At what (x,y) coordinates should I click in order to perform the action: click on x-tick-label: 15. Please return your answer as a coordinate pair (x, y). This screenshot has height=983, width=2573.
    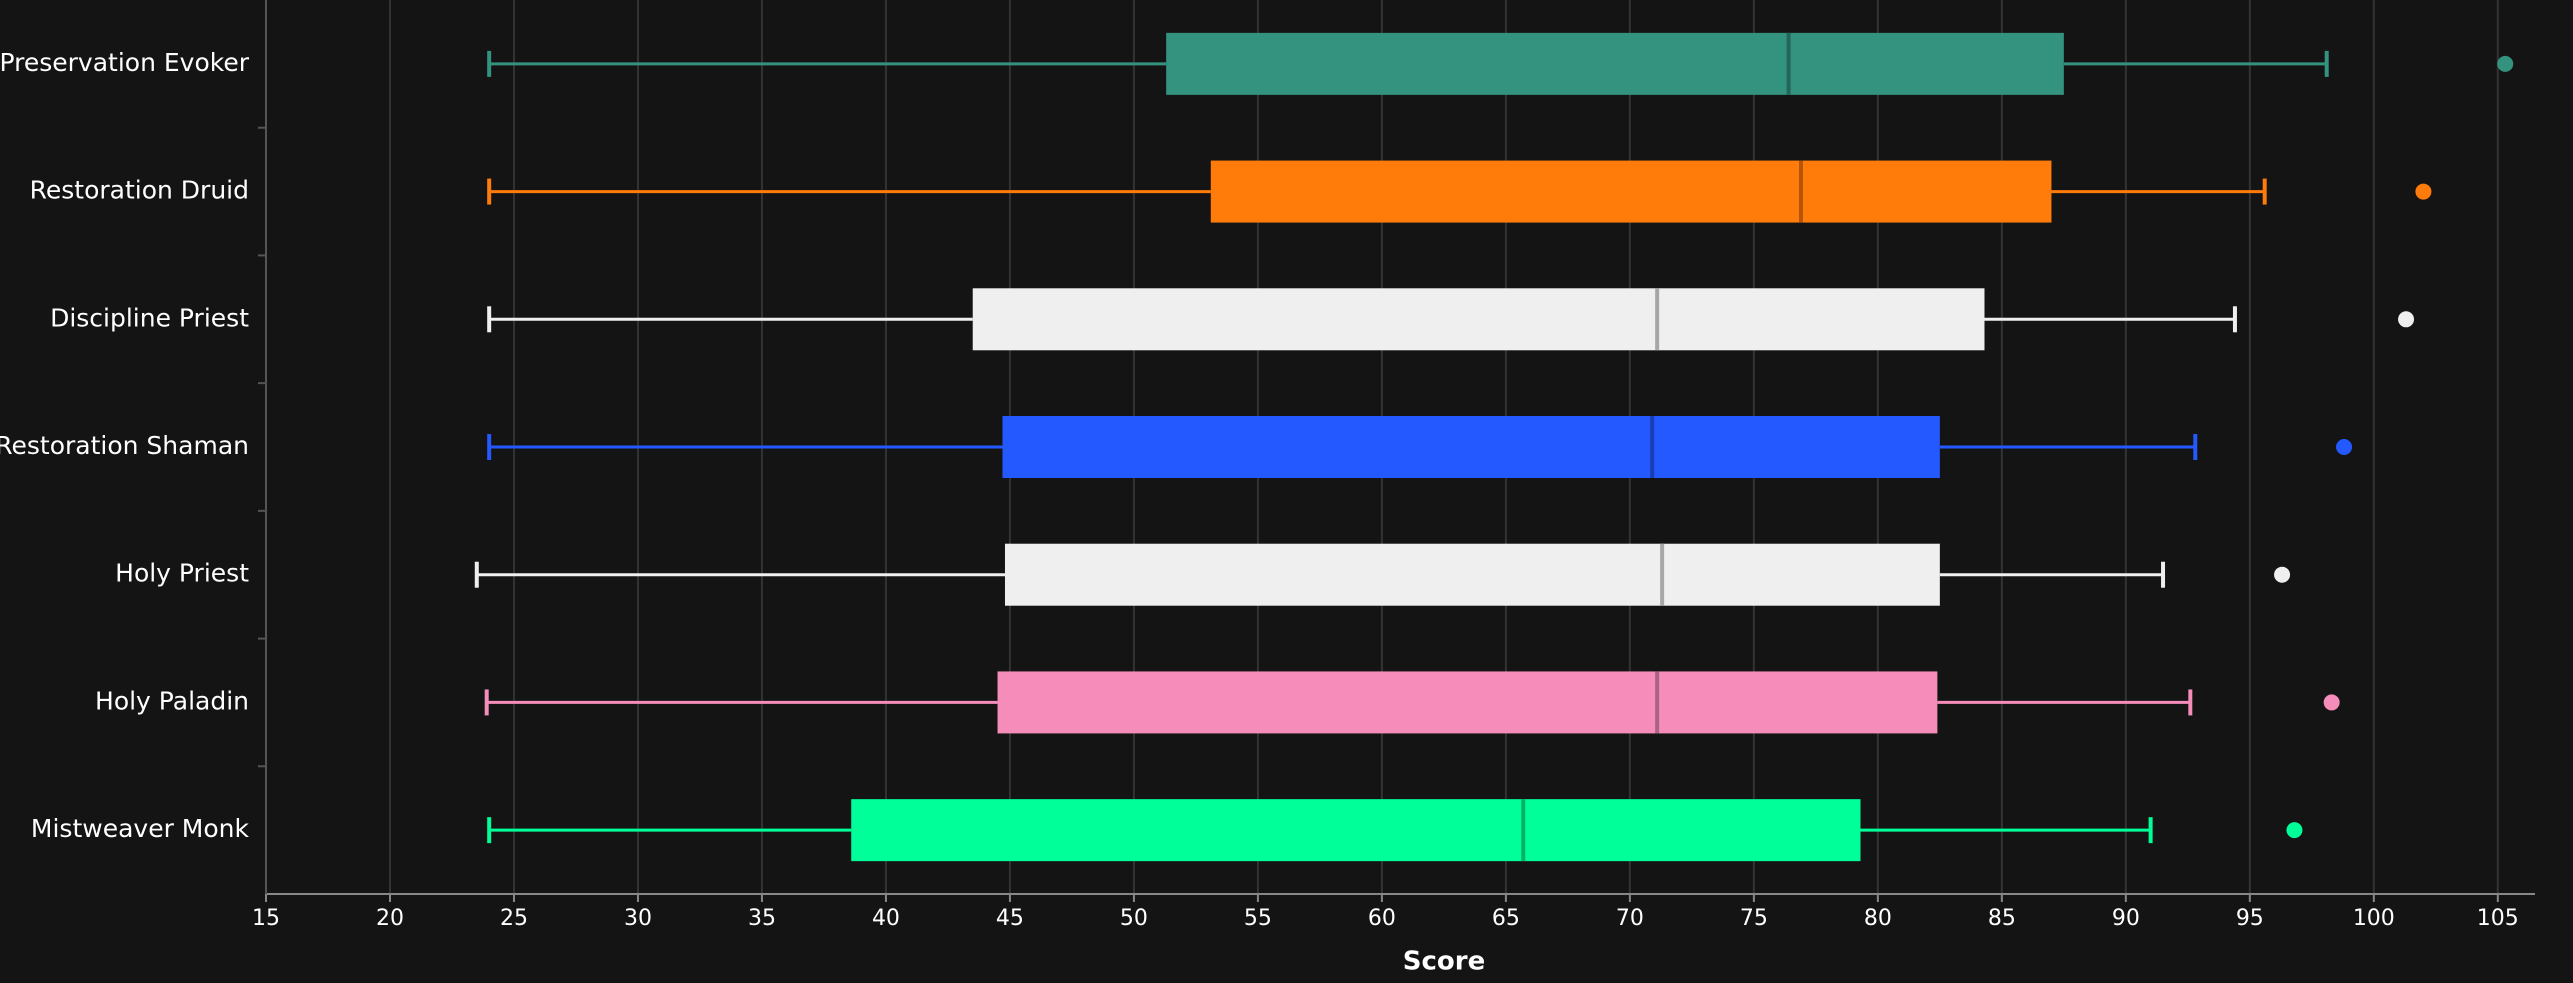
    Looking at the image, I should click on (266, 918).